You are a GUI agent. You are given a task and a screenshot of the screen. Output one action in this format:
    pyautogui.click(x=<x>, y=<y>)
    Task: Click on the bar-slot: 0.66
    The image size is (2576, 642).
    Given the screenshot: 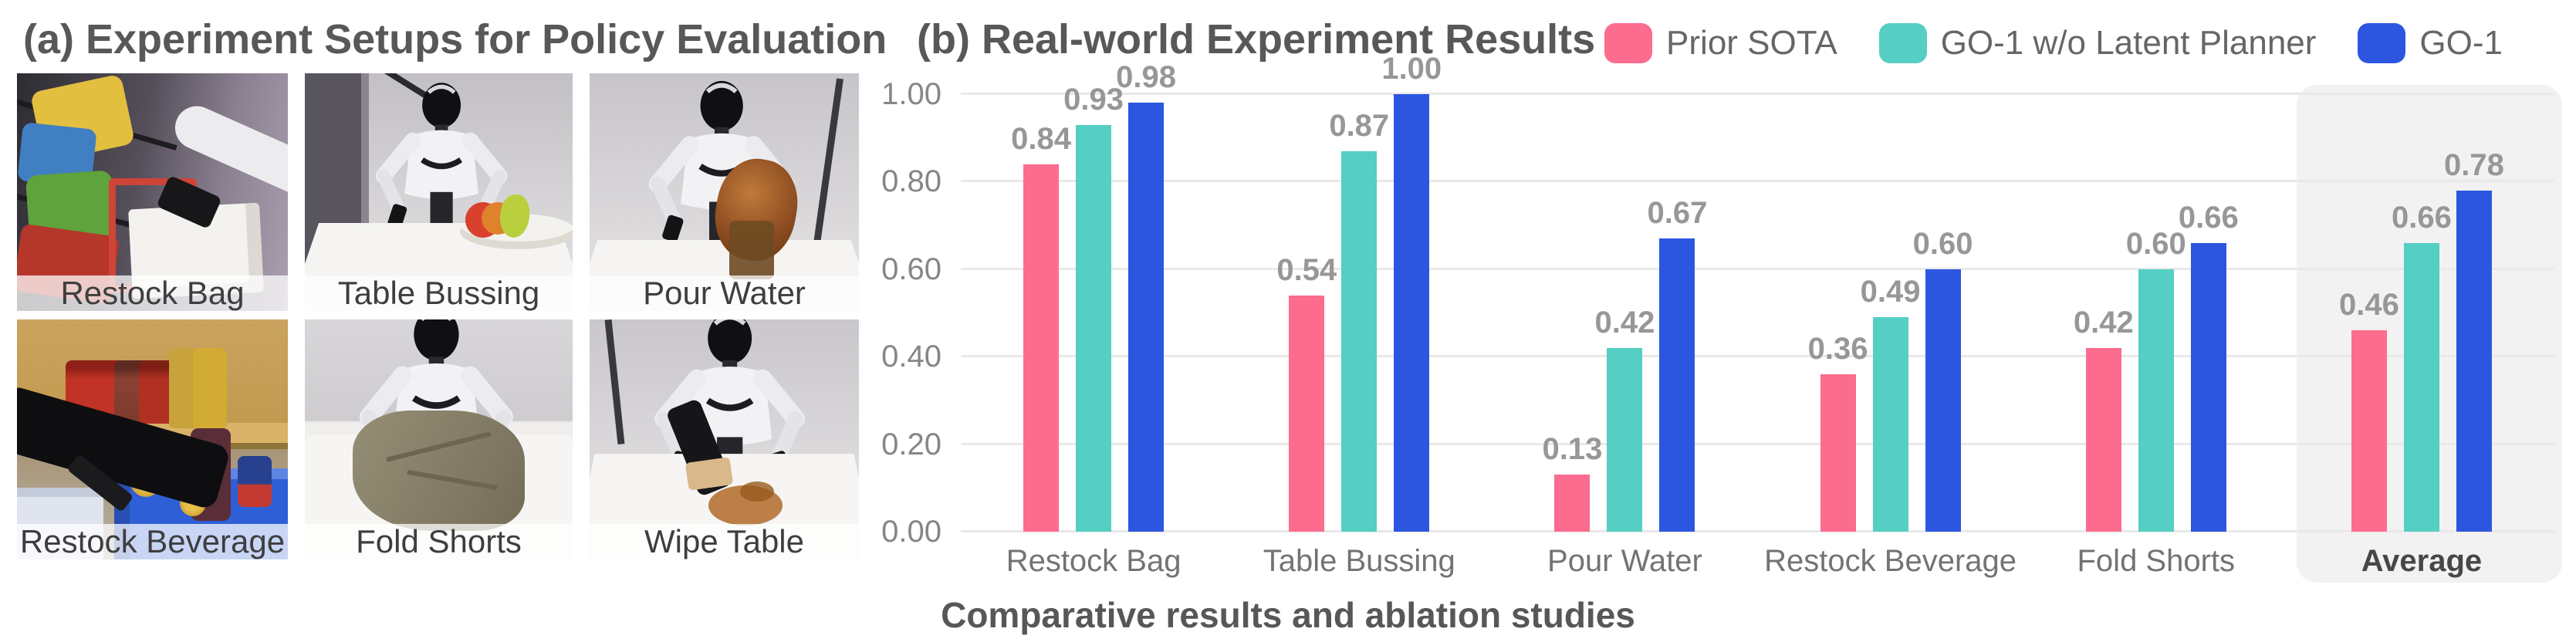 What is the action you would take?
    pyautogui.click(x=2422, y=313)
    